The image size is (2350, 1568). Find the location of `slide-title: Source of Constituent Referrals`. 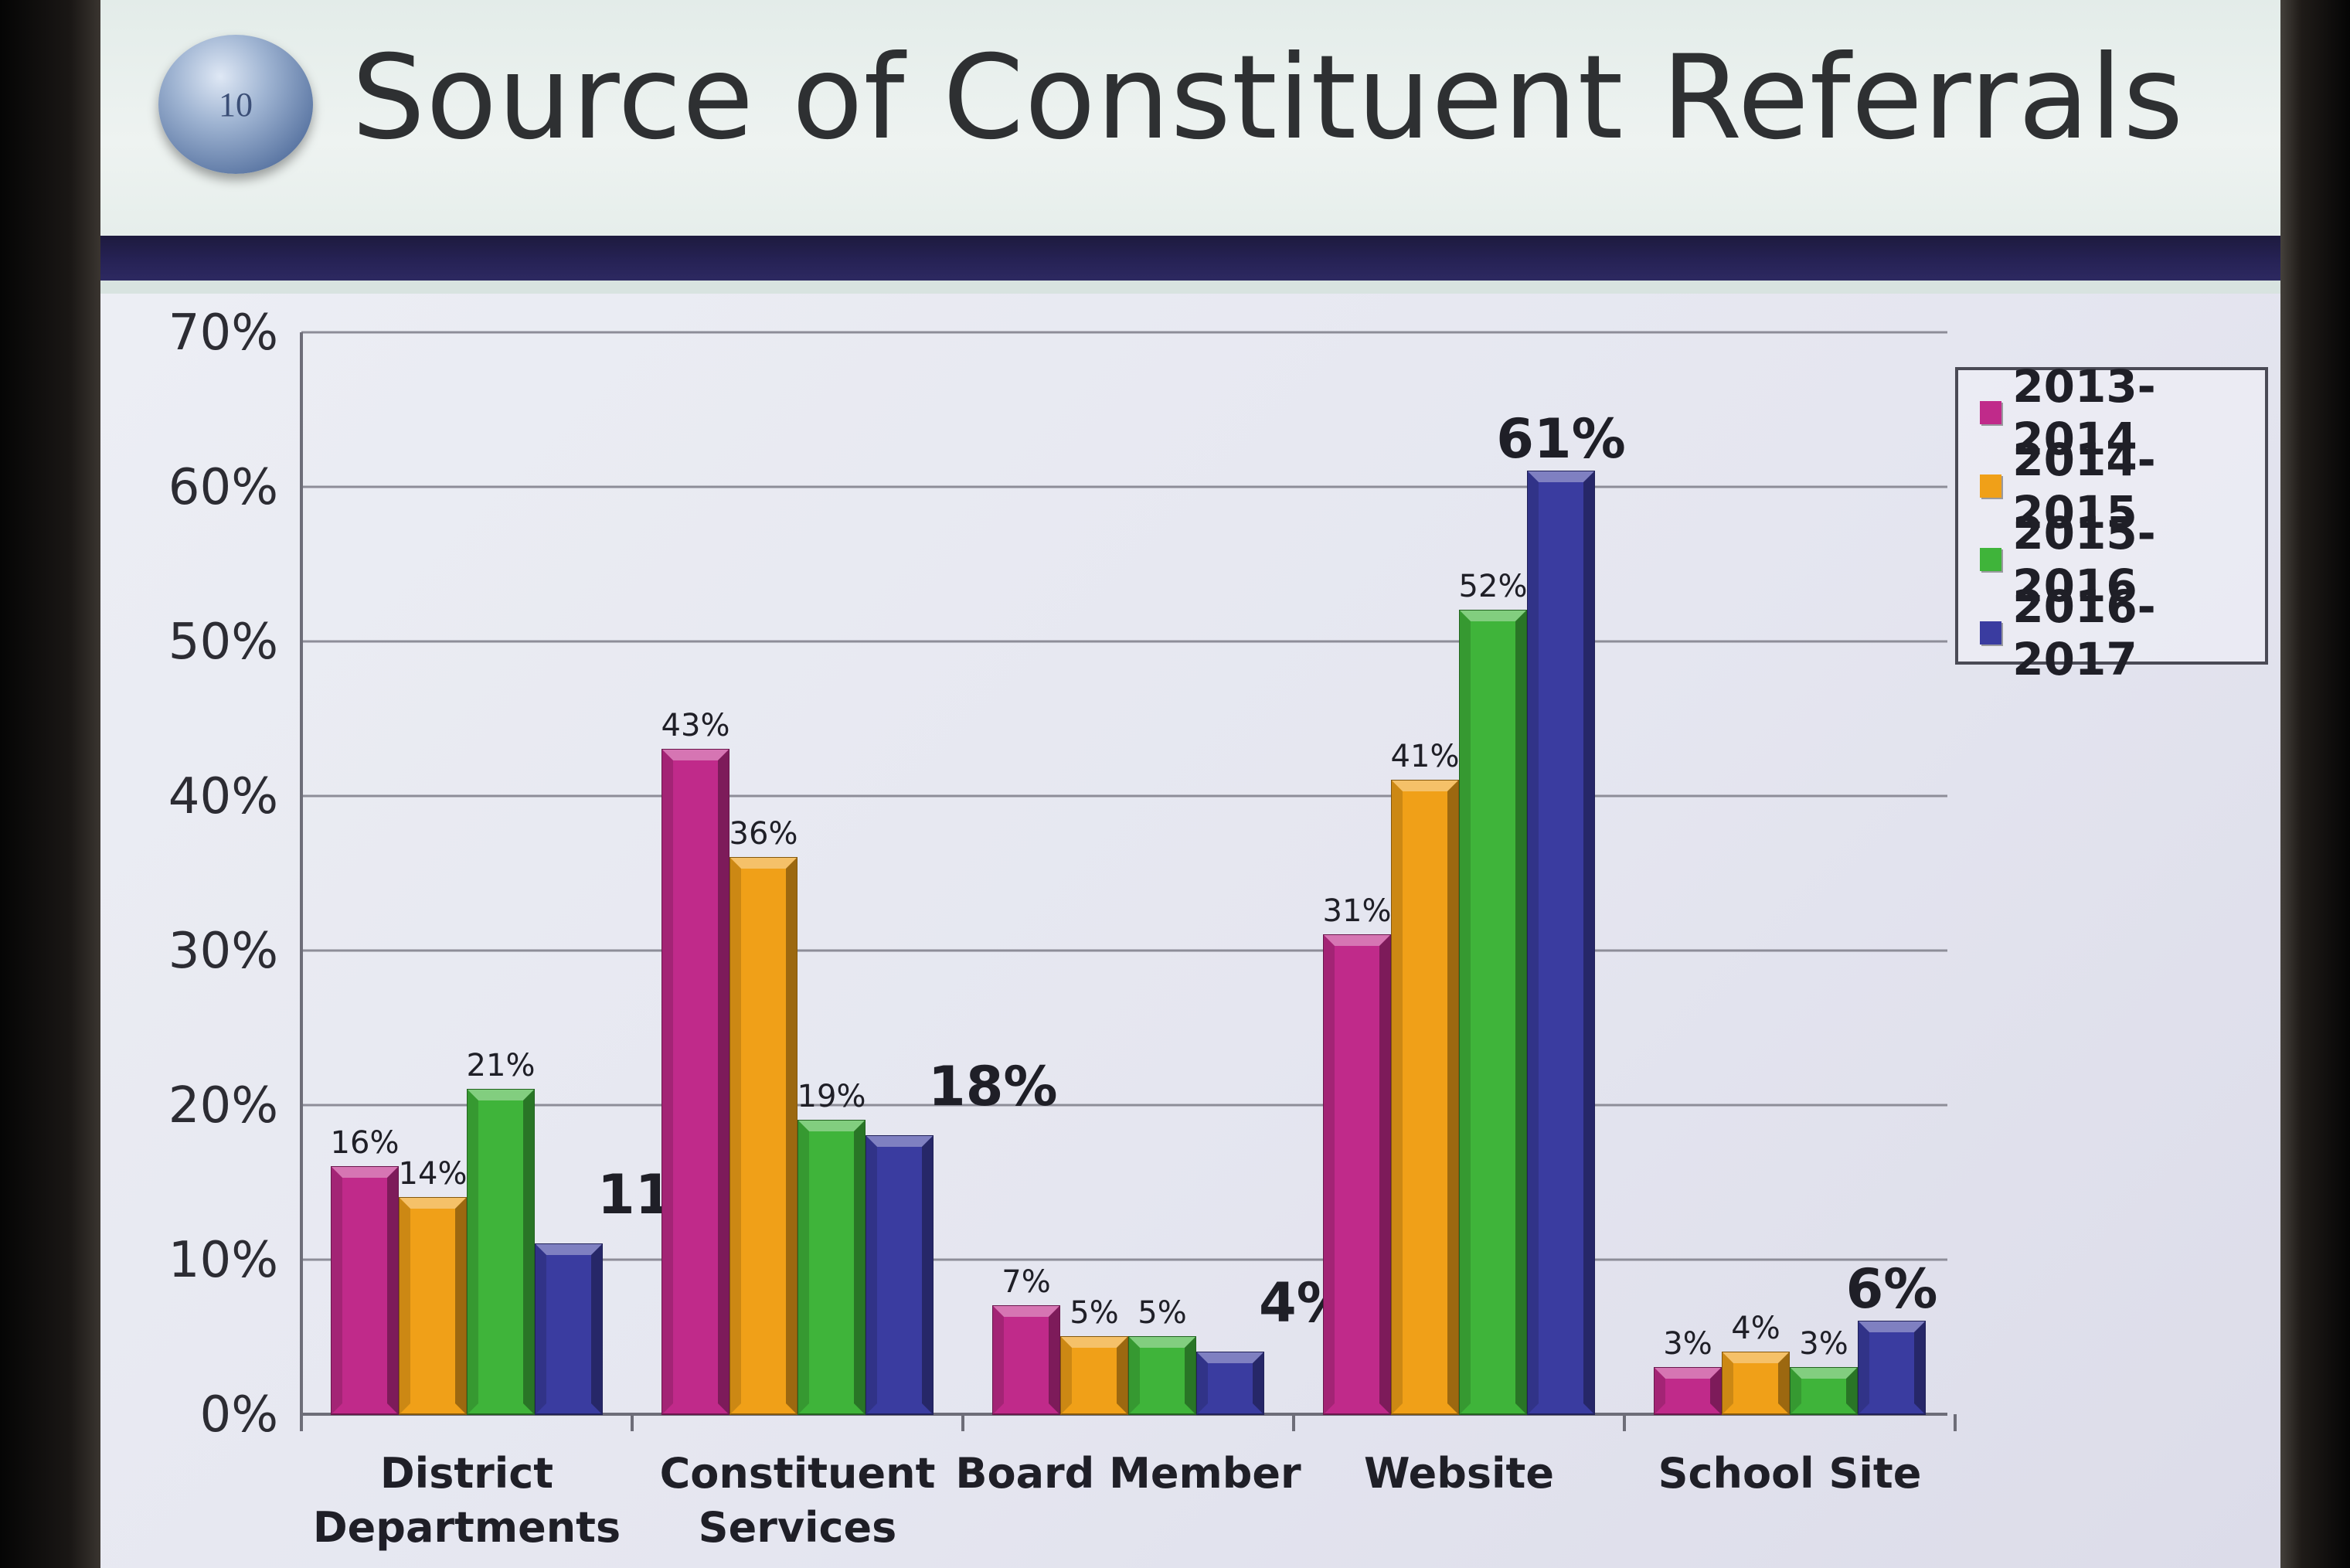

slide-title: Source of Constituent Referrals is located at coordinates (1268, 98).